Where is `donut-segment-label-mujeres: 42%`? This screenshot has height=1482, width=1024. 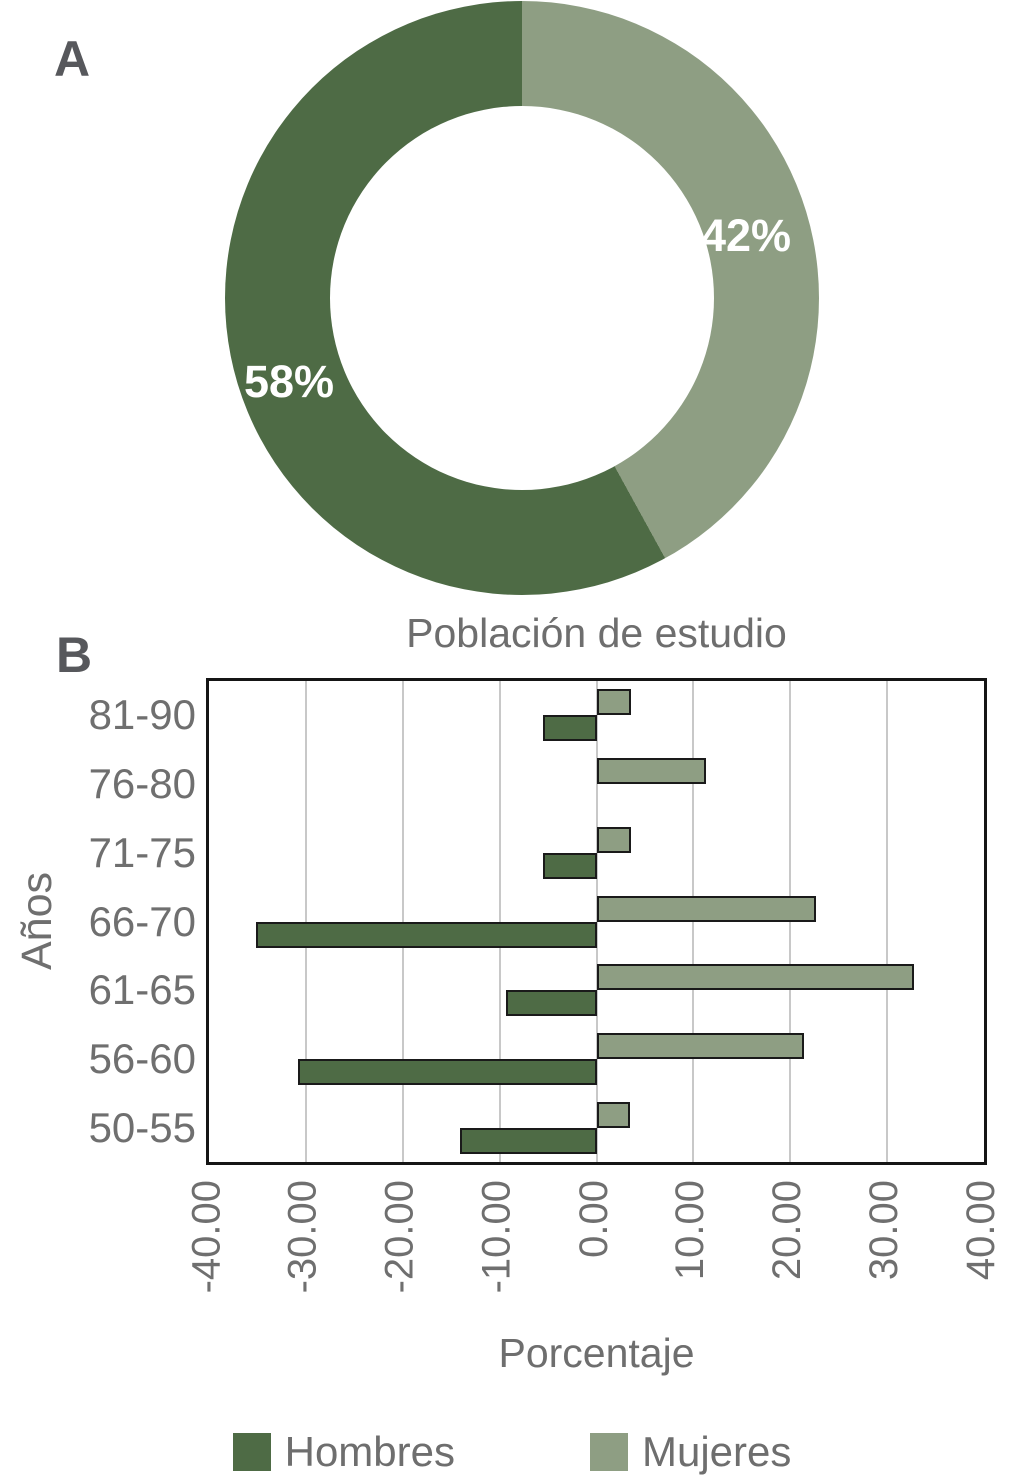
donut-segment-label-mujeres: 42% is located at coordinates (746, 235).